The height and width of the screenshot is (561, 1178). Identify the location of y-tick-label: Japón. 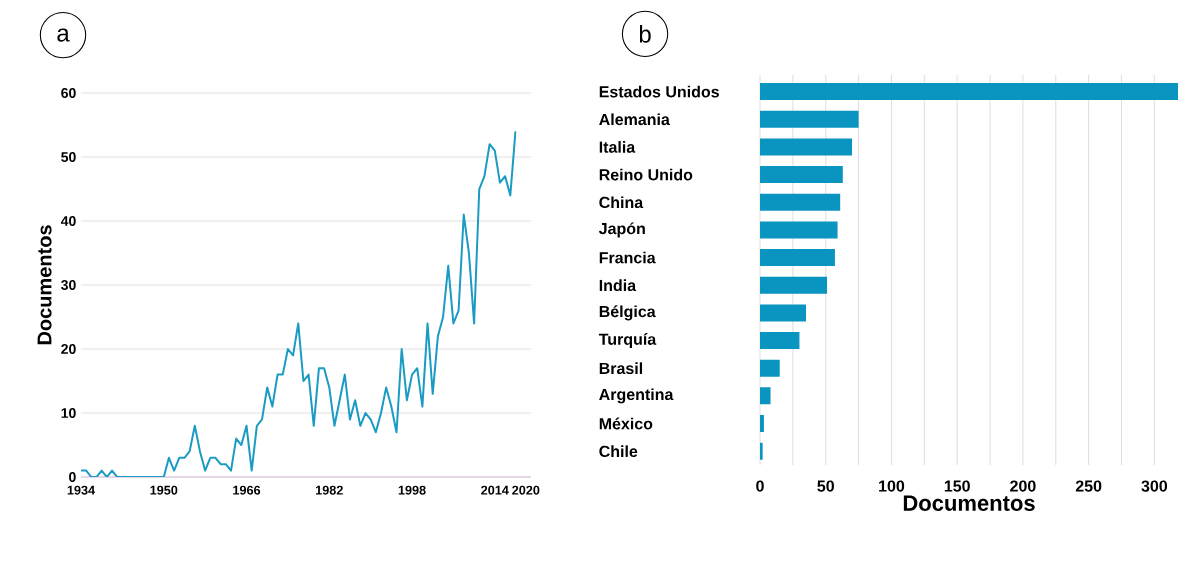
(621, 230).